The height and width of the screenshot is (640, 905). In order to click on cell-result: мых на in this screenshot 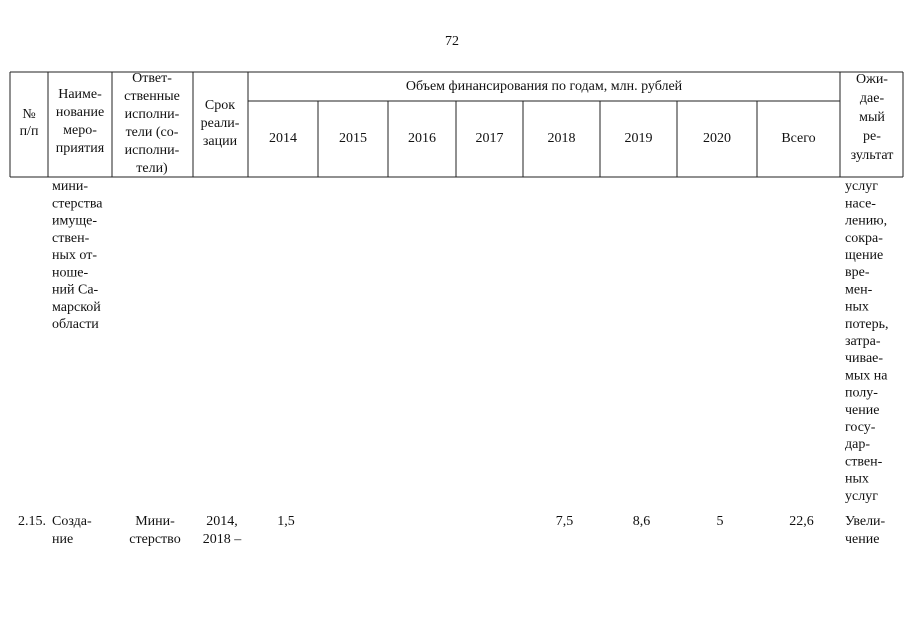, I will do `click(866, 375)`.